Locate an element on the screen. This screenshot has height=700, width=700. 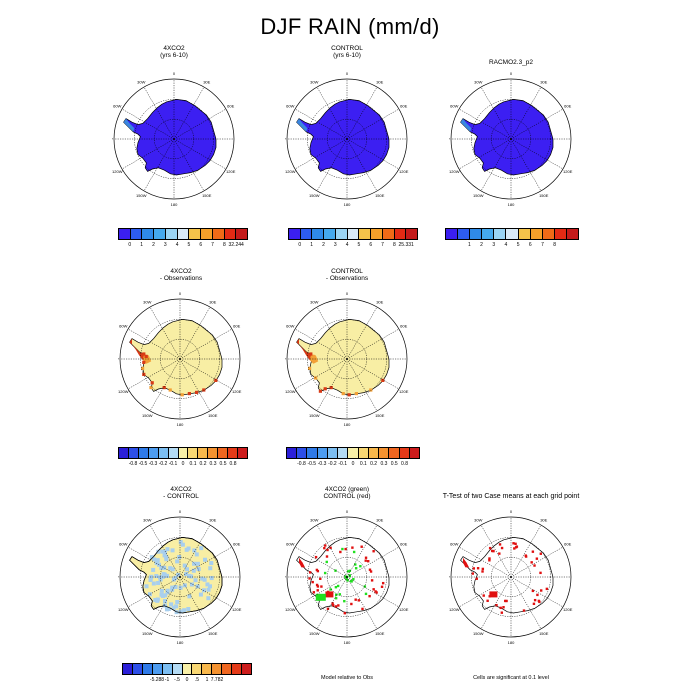
longitude-label: 150E is located at coordinates (213, 633).